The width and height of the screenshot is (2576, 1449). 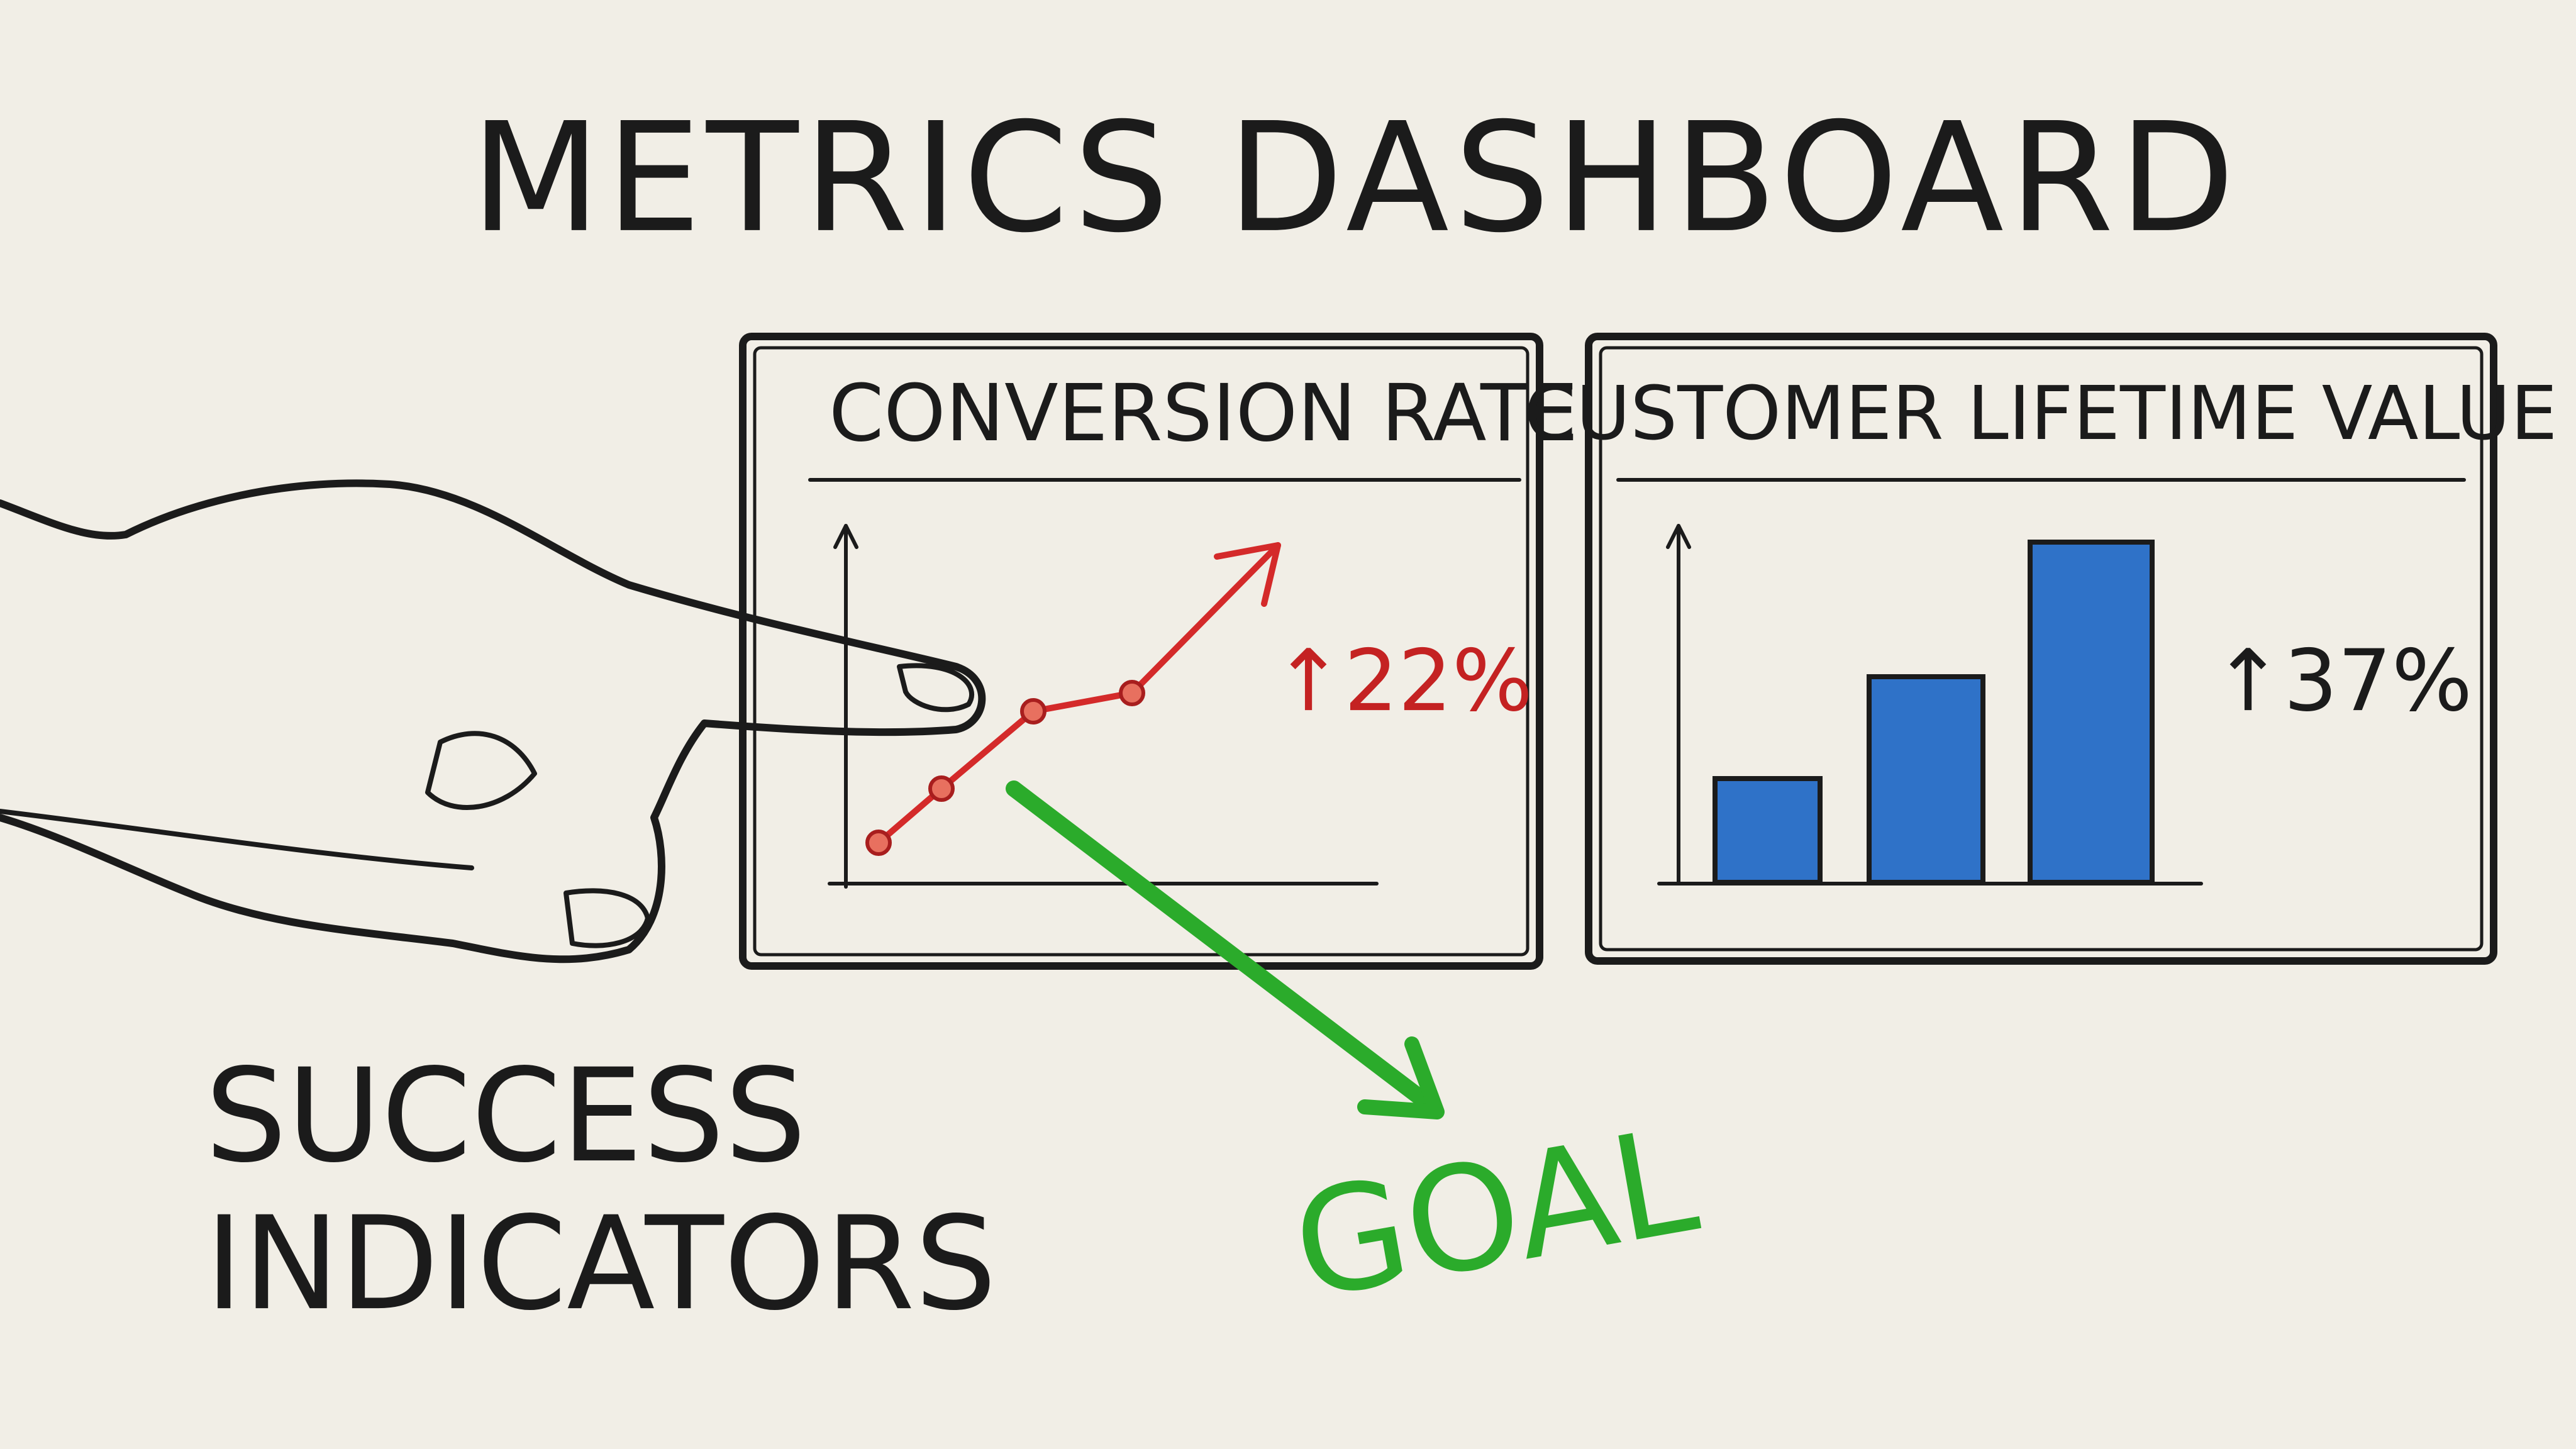 I want to click on goal-arrow, so click(x=1225, y=949).